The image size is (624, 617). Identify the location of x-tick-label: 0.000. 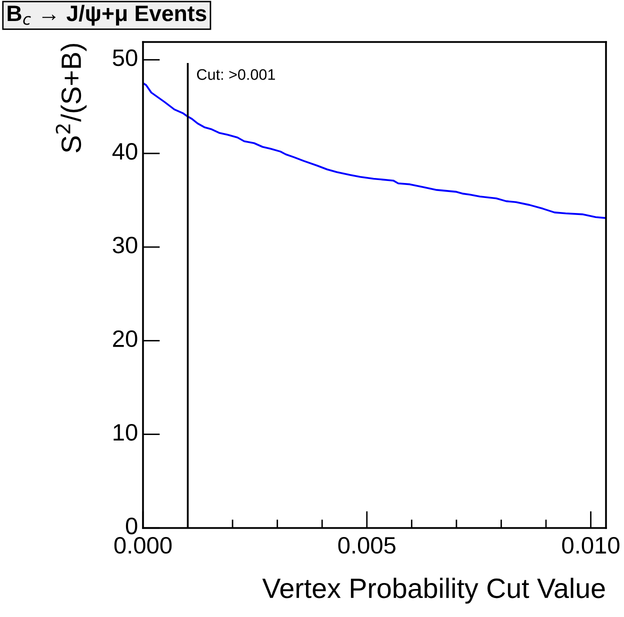
(143, 545).